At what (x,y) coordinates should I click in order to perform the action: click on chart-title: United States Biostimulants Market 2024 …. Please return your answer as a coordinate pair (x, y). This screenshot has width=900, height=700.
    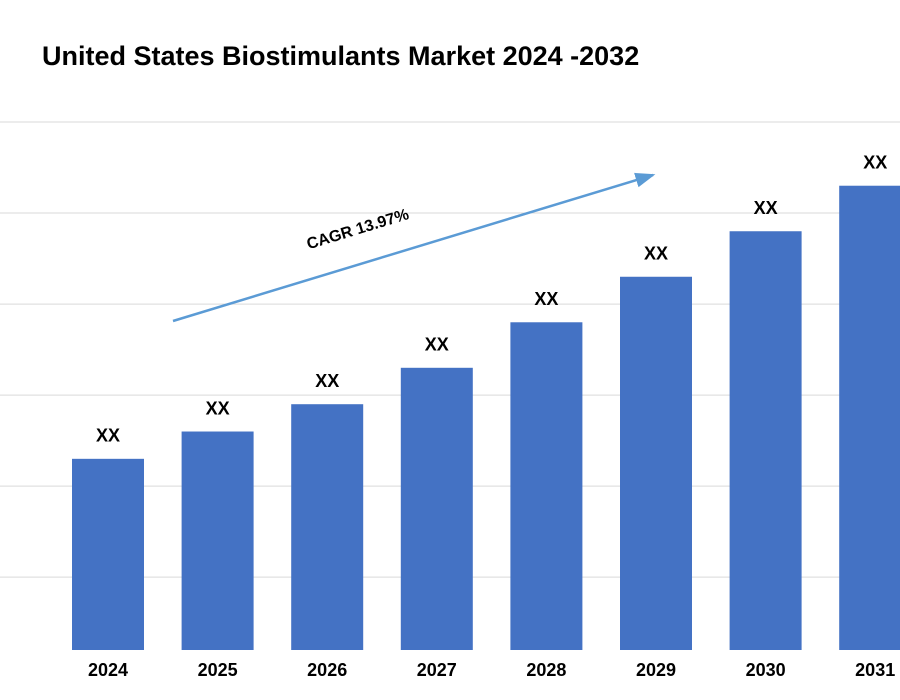
    Looking at the image, I should click on (340, 56).